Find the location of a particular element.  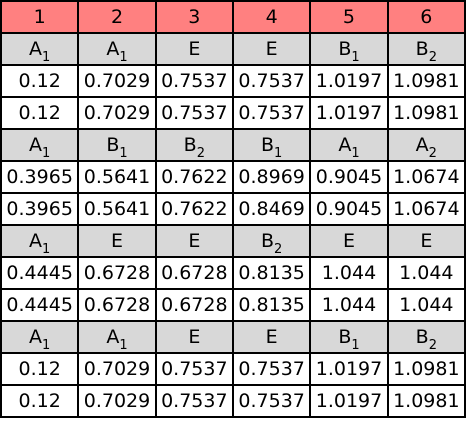

header-row: 1 2 3 4 5 6 is located at coordinates (233, 17).